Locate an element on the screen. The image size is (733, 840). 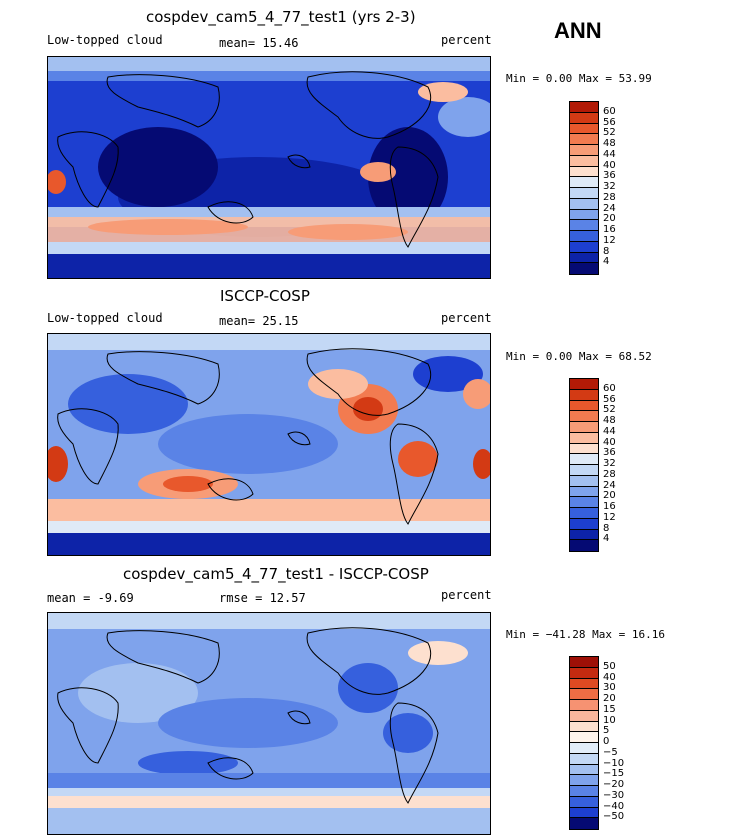
colorbar-level-label: −15 is located at coordinates (614, 774).